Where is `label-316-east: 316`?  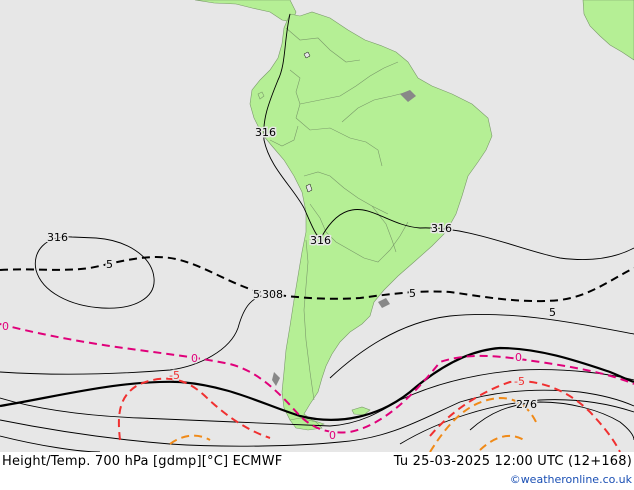 label-316-east: 316 is located at coordinates (441, 228).